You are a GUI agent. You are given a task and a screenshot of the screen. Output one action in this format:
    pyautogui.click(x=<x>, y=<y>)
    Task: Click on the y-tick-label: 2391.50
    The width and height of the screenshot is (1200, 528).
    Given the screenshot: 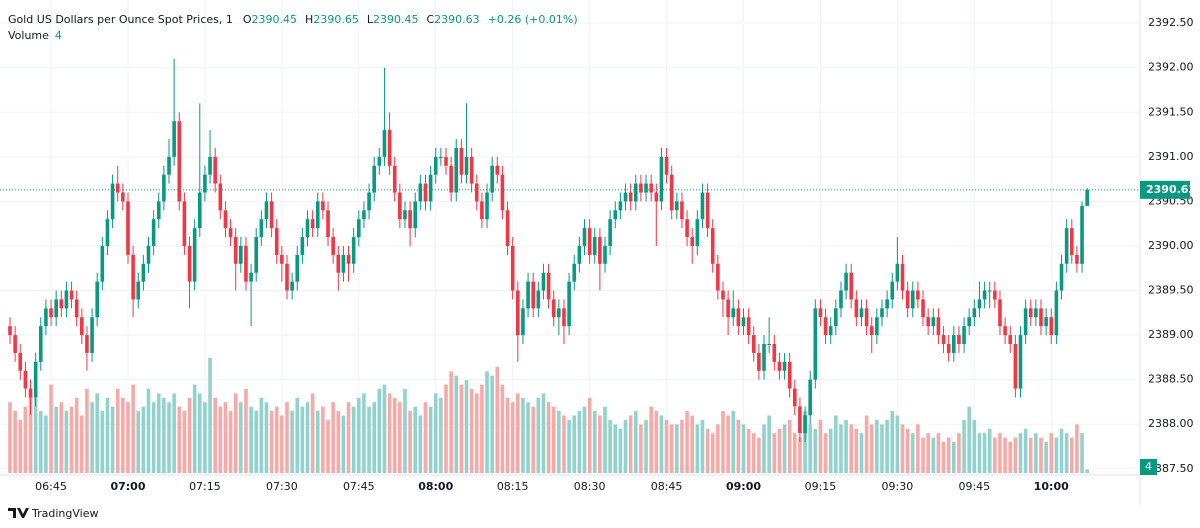 What is the action you would take?
    pyautogui.click(x=1171, y=111)
    